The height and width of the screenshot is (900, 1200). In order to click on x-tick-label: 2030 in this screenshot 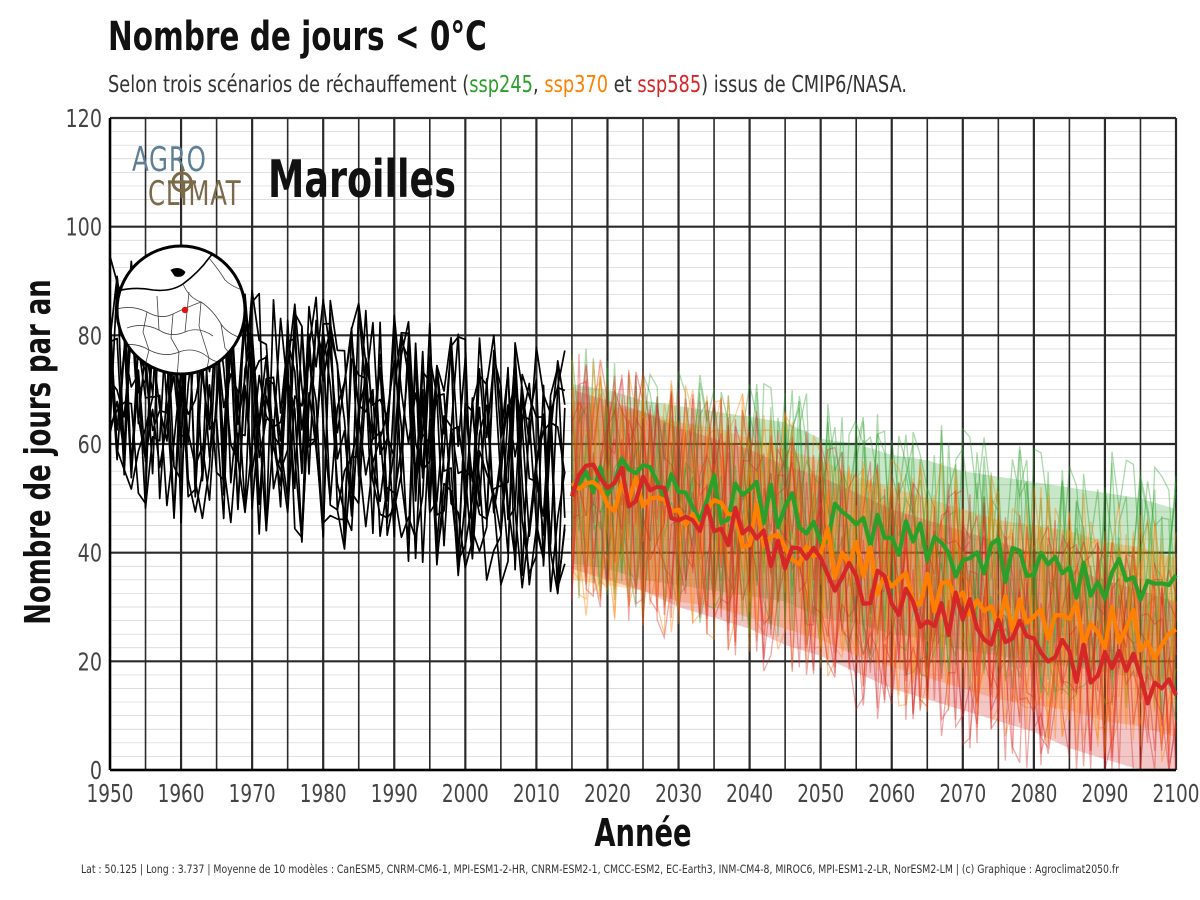, I will do `click(678, 794)`.